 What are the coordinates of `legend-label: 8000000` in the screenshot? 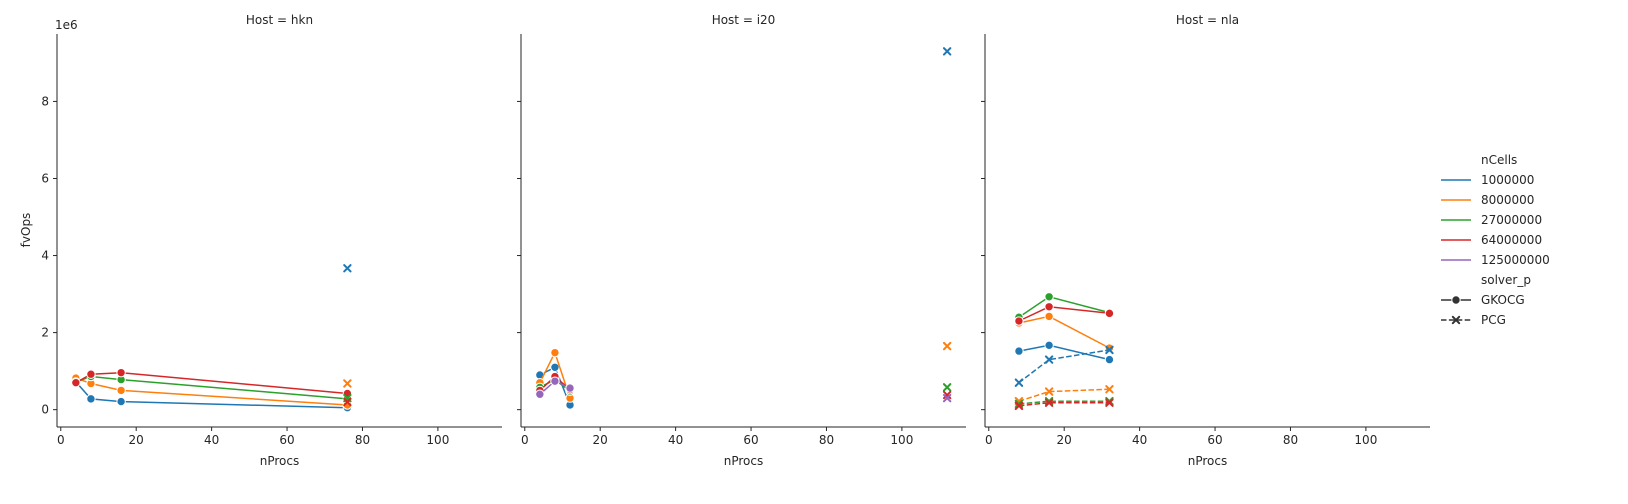 It's located at (1507, 200).